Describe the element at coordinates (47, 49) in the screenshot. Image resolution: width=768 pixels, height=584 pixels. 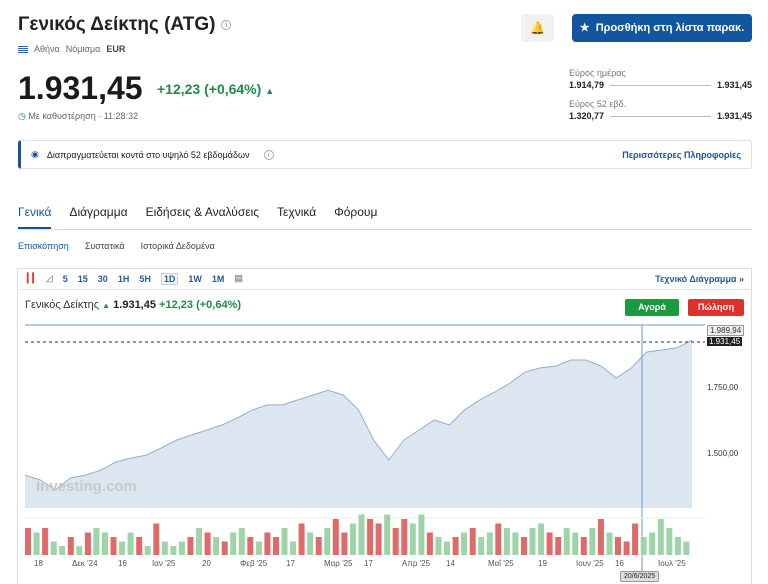
I see `exchange: Αθήνα` at that location.